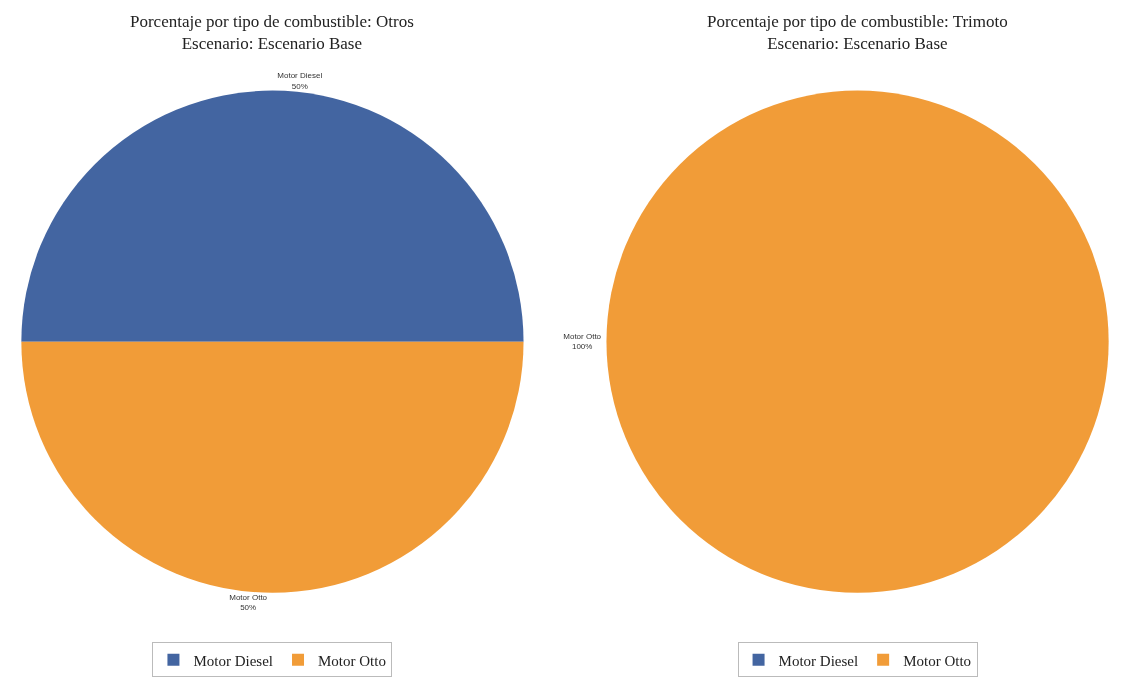 The width and height of the screenshot is (1130, 687). What do you see at coordinates (272, 21) in the screenshot?
I see `chart-title: Porcentaje por tipo de combustible: Otros` at bounding box center [272, 21].